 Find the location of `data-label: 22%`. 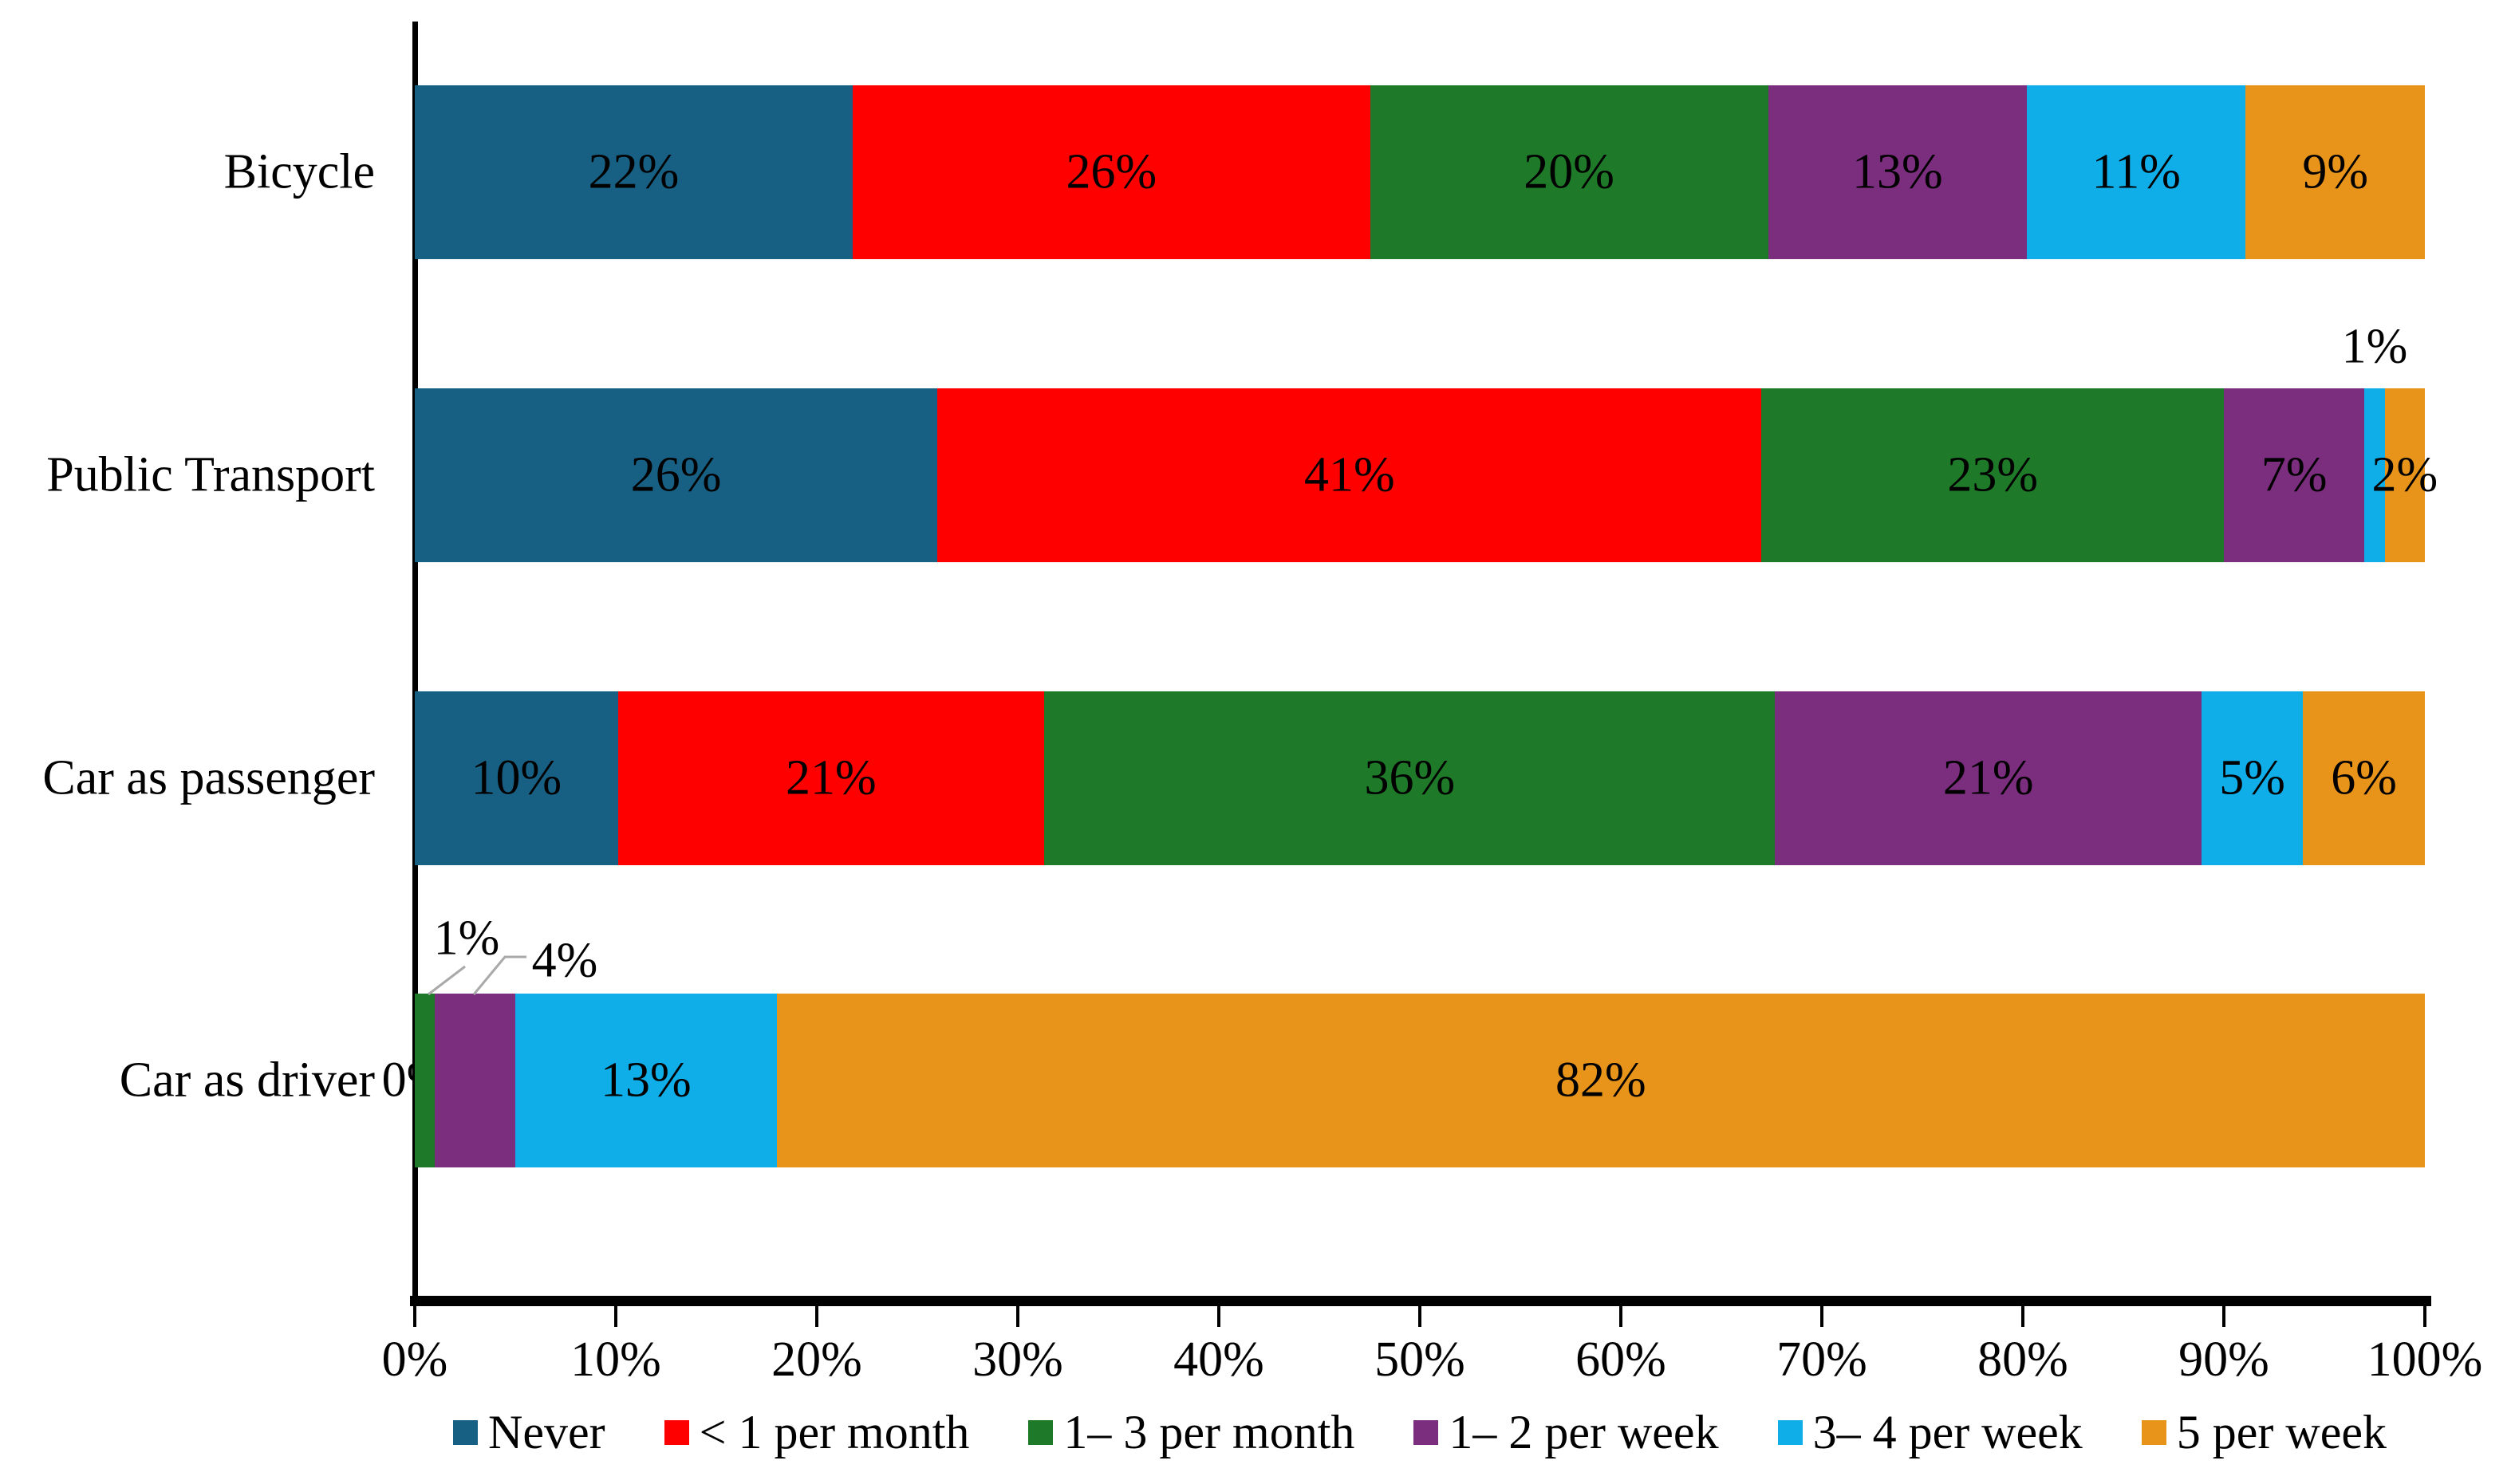

data-label: 22% is located at coordinates (634, 171).